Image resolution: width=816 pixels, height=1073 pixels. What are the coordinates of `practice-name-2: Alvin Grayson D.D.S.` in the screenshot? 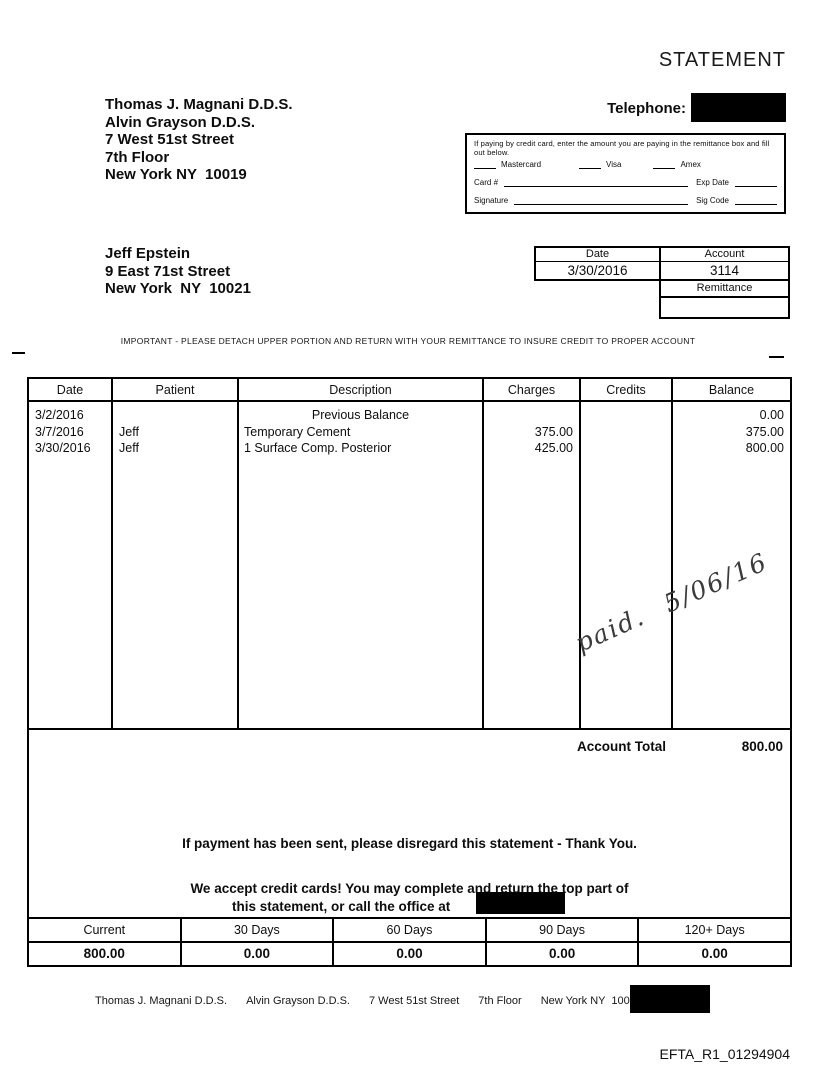 It's located at (180, 122).